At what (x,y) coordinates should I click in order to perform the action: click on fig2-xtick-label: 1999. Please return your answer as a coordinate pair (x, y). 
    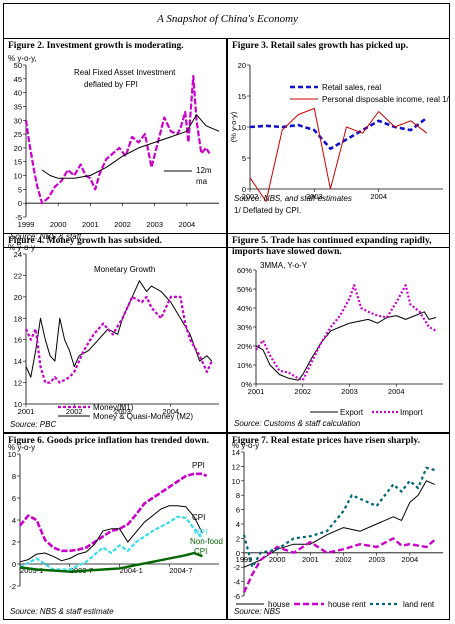
    Looking at the image, I should click on (26, 224).